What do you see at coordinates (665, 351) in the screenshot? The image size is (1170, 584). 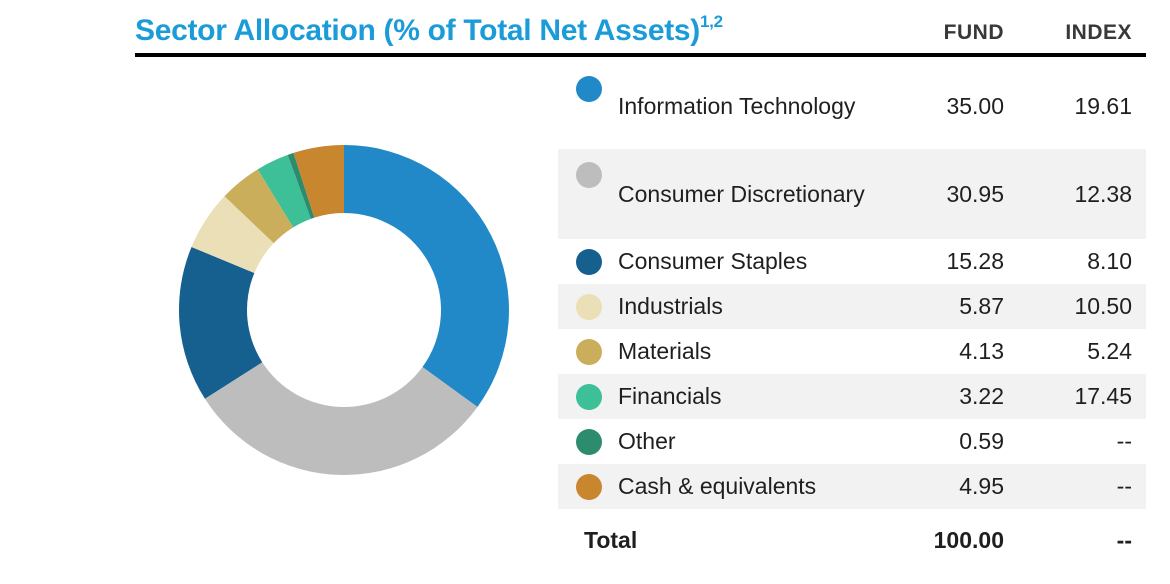 I see `sector-label: Materials` at bounding box center [665, 351].